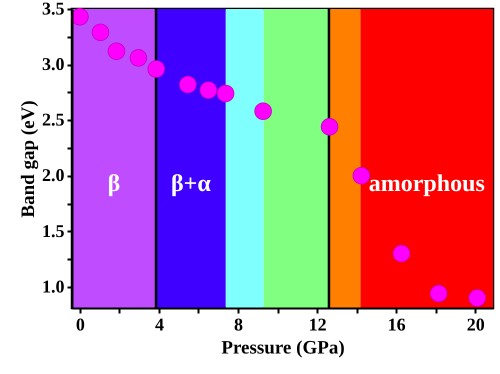 This screenshot has height=374, width=500. What do you see at coordinates (80, 324) in the screenshot?
I see `x-tick-label: 0` at bounding box center [80, 324].